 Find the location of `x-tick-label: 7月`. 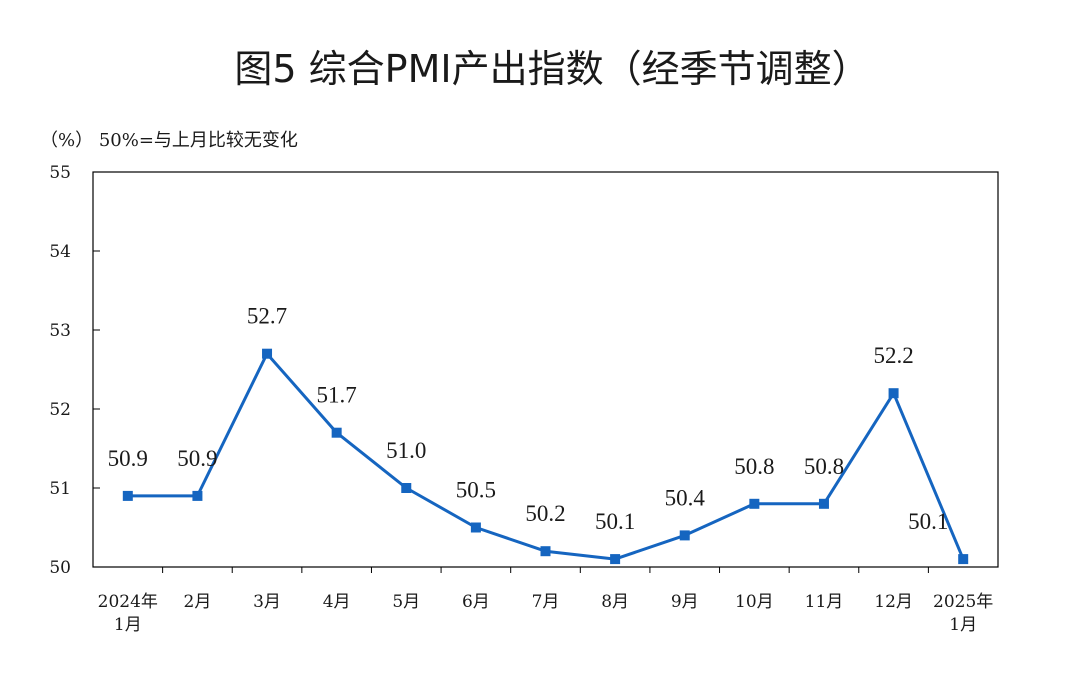

x-tick-label: 7月 is located at coordinates (546, 602).